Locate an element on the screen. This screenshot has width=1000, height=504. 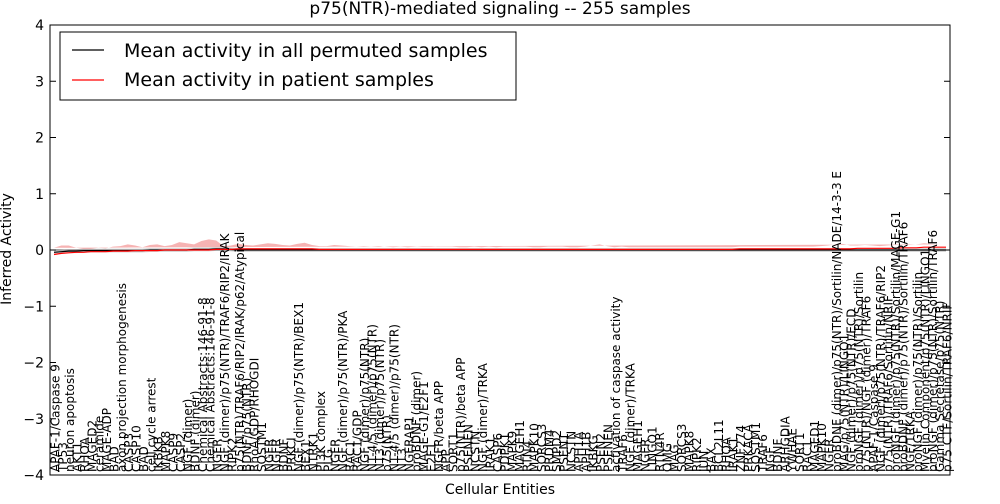
x-tick-label: TP53 is located at coordinates (63, 457).